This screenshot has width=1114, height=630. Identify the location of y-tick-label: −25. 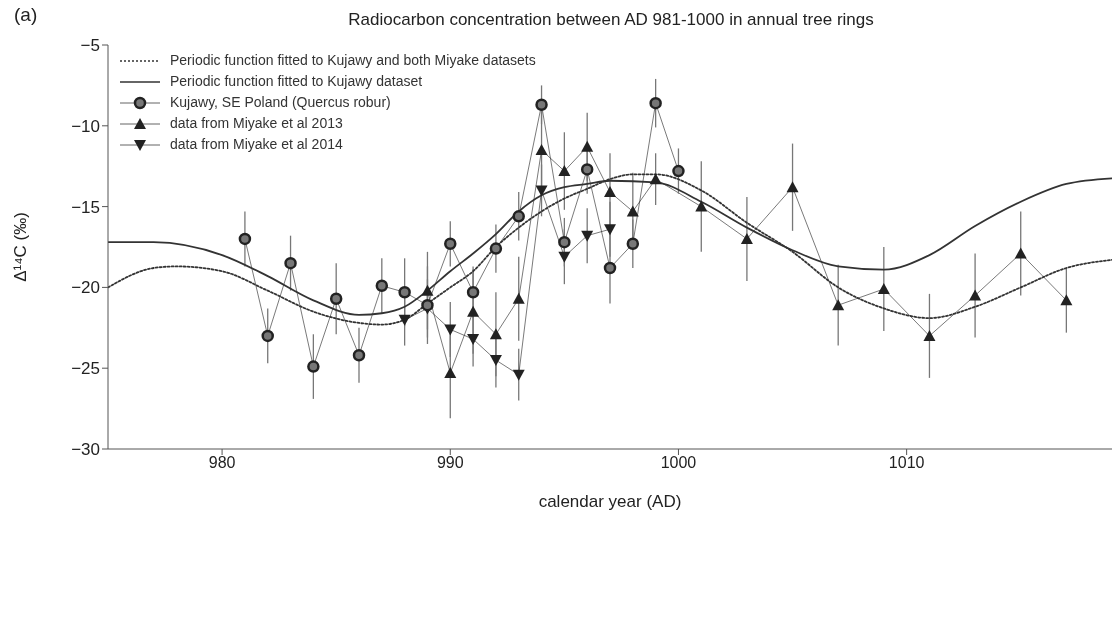
(85, 369).